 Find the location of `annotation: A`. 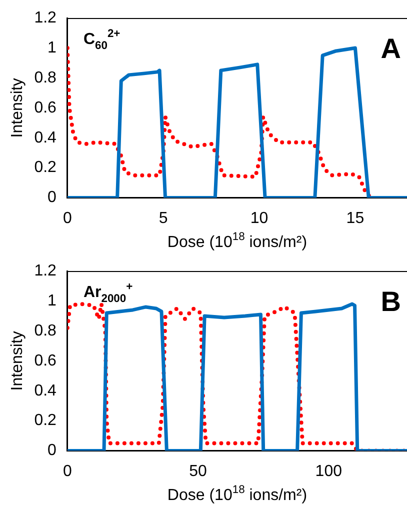

annotation: A is located at coordinates (391, 48).